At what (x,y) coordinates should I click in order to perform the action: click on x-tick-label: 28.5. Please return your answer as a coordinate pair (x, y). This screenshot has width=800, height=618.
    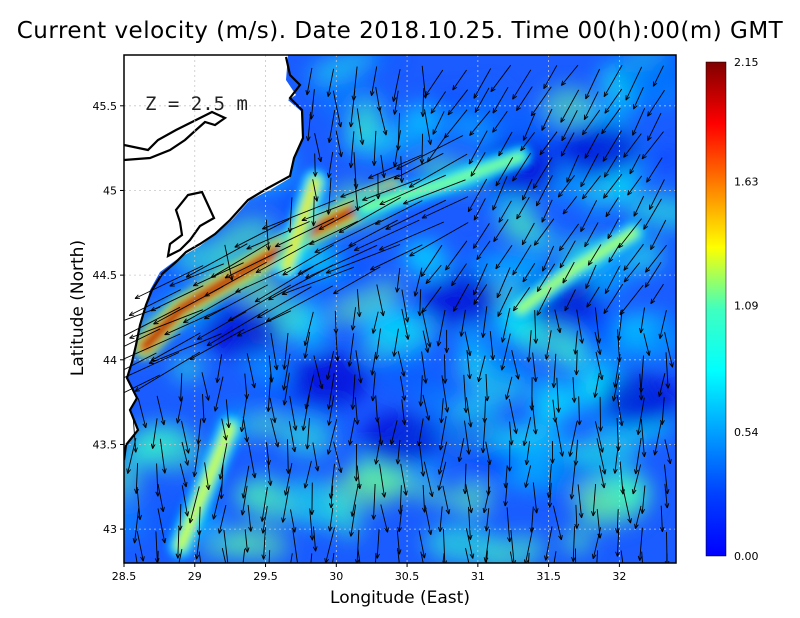
    Looking at the image, I should click on (124, 576).